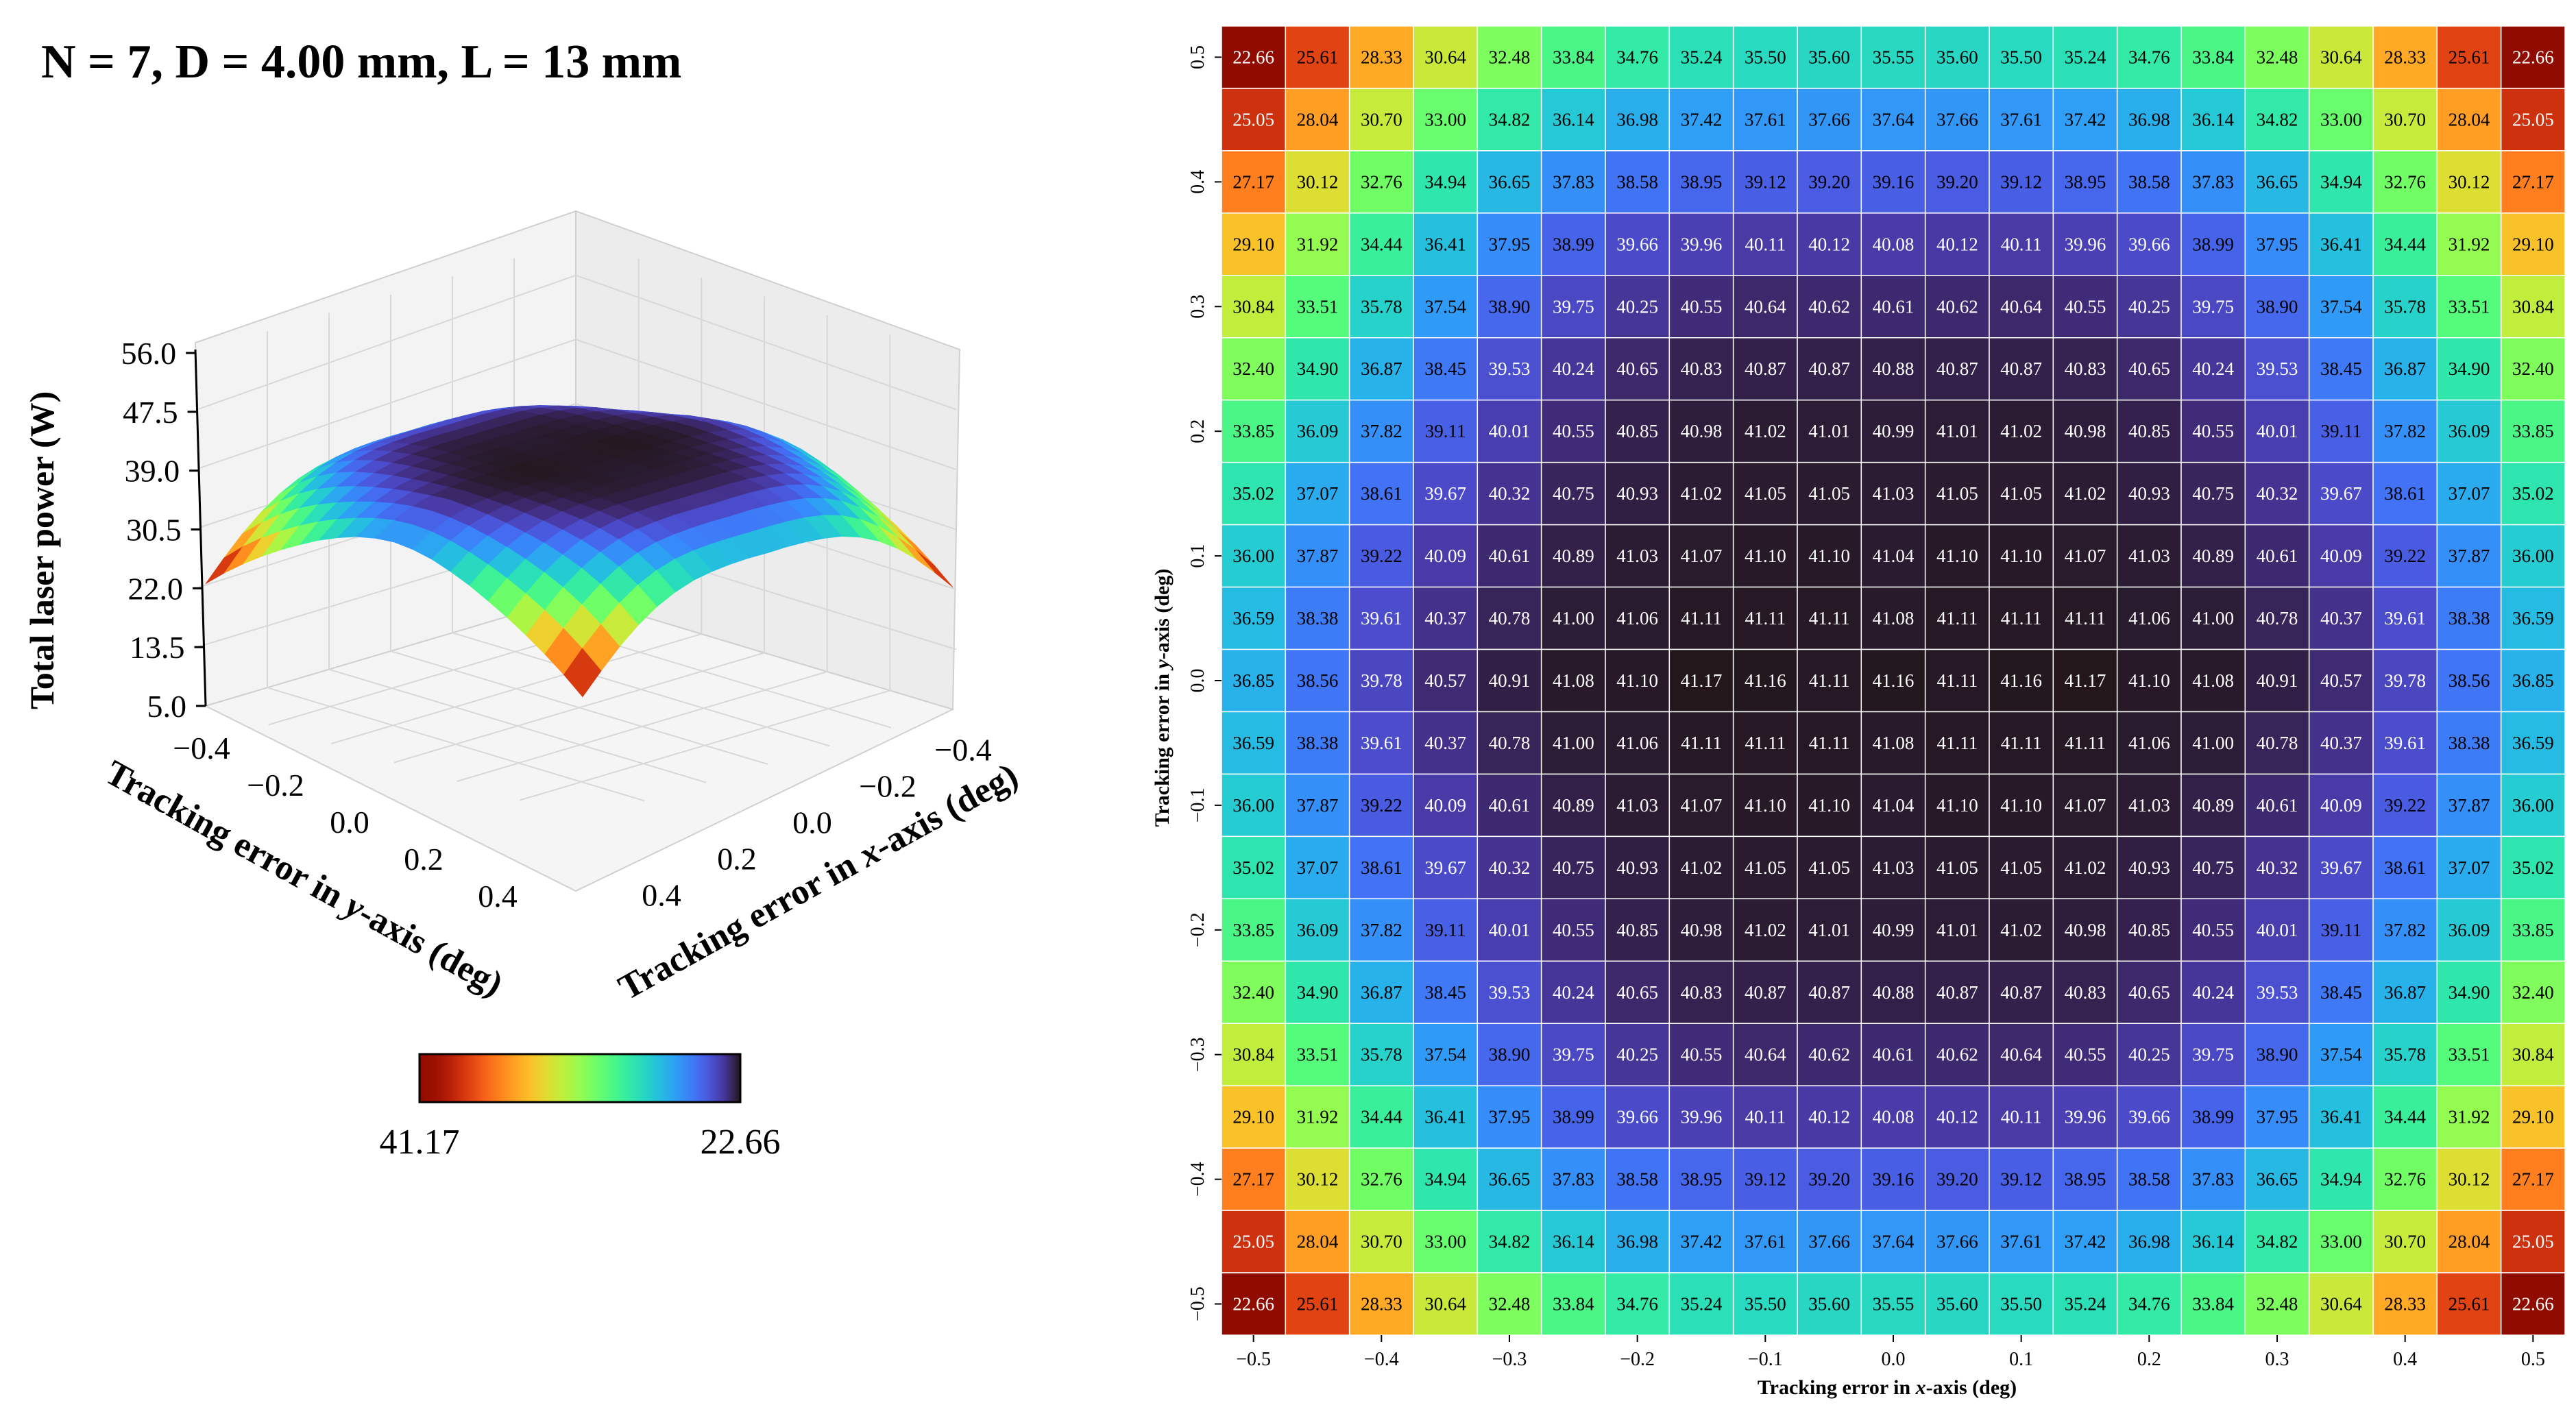 The height and width of the screenshot is (1416, 2576). What do you see at coordinates (1510, 181) in the screenshot?
I see `heatmap-cell-value: 36.65` at bounding box center [1510, 181].